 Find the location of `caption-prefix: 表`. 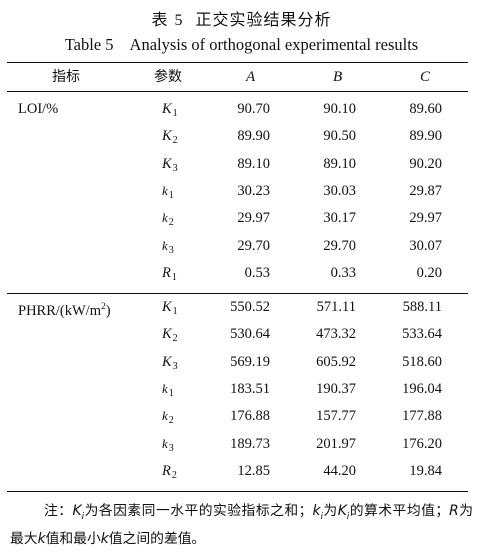

caption-prefix: 表 is located at coordinates (160, 19).